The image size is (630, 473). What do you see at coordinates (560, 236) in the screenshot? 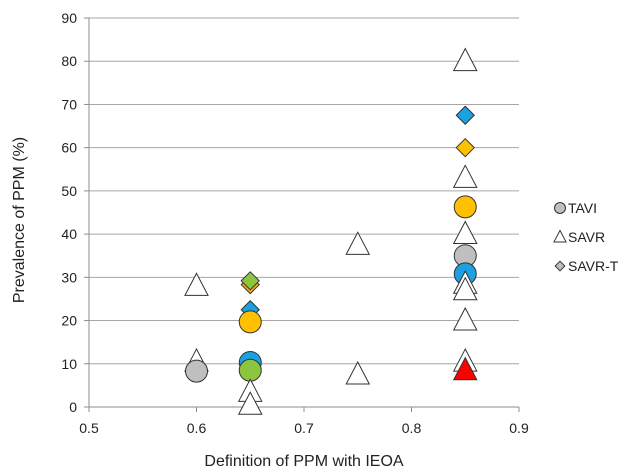
I see `legend-marker-triangle` at bounding box center [560, 236].